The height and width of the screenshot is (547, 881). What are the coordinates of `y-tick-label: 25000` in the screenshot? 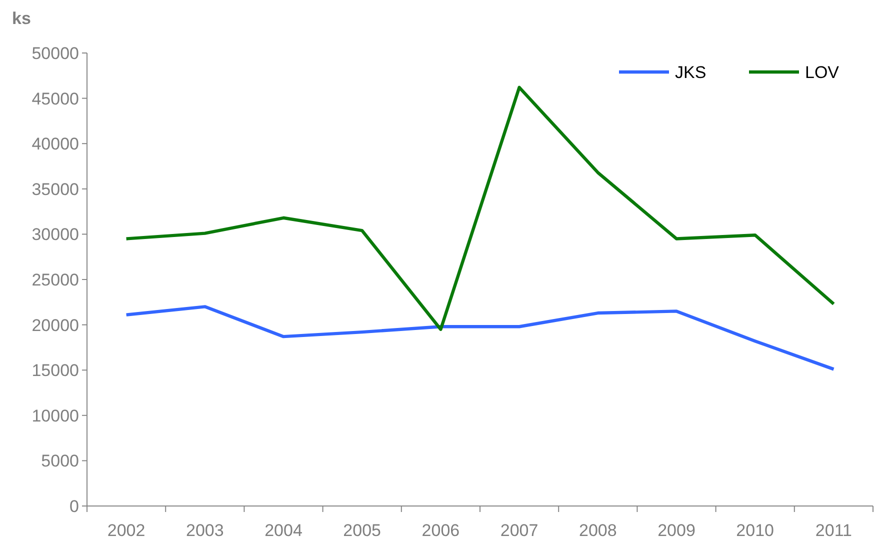 It's located at (55, 280).